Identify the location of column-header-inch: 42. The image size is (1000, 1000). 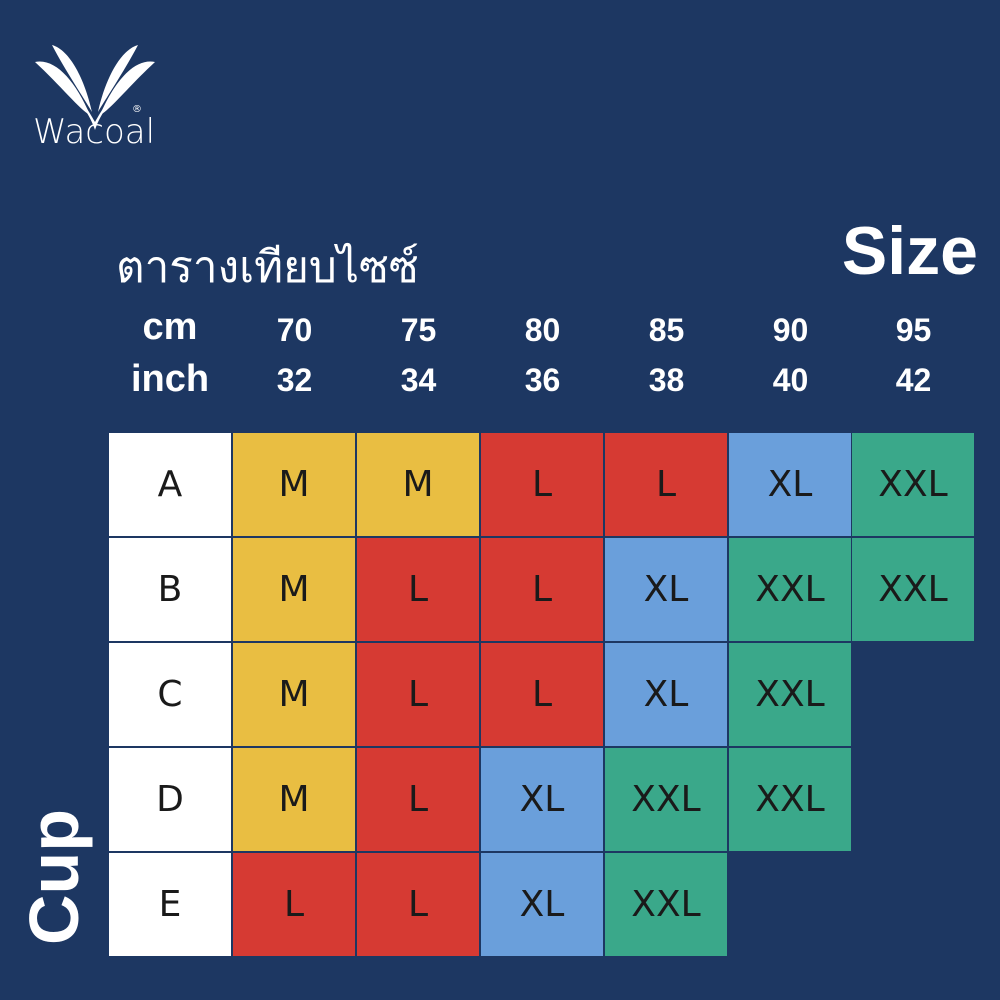
(913, 380).